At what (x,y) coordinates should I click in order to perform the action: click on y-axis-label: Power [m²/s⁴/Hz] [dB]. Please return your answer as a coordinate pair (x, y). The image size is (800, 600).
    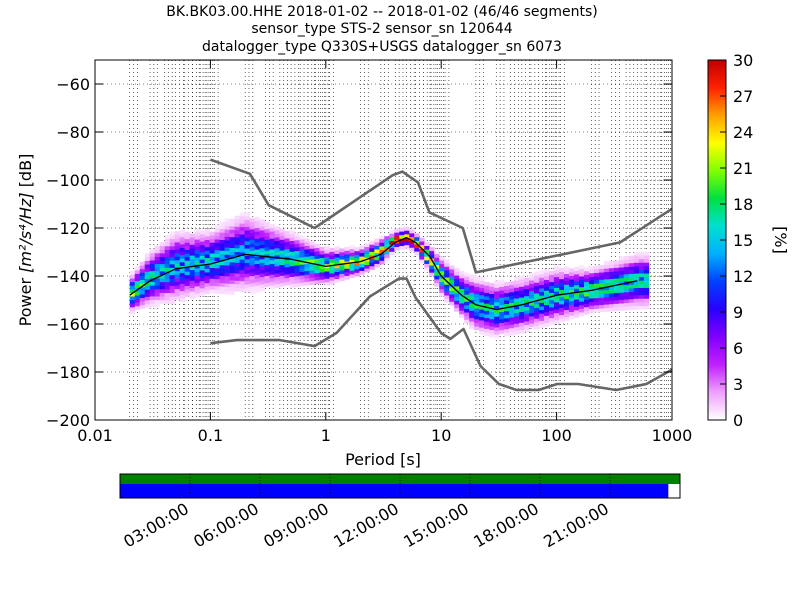
    Looking at the image, I should click on (25, 240).